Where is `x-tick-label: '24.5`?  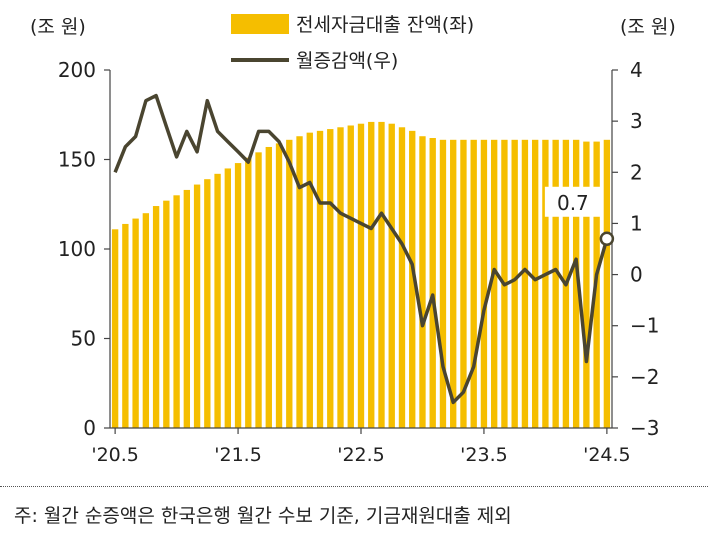
x-tick-label: '24.5 is located at coordinates (607, 455).